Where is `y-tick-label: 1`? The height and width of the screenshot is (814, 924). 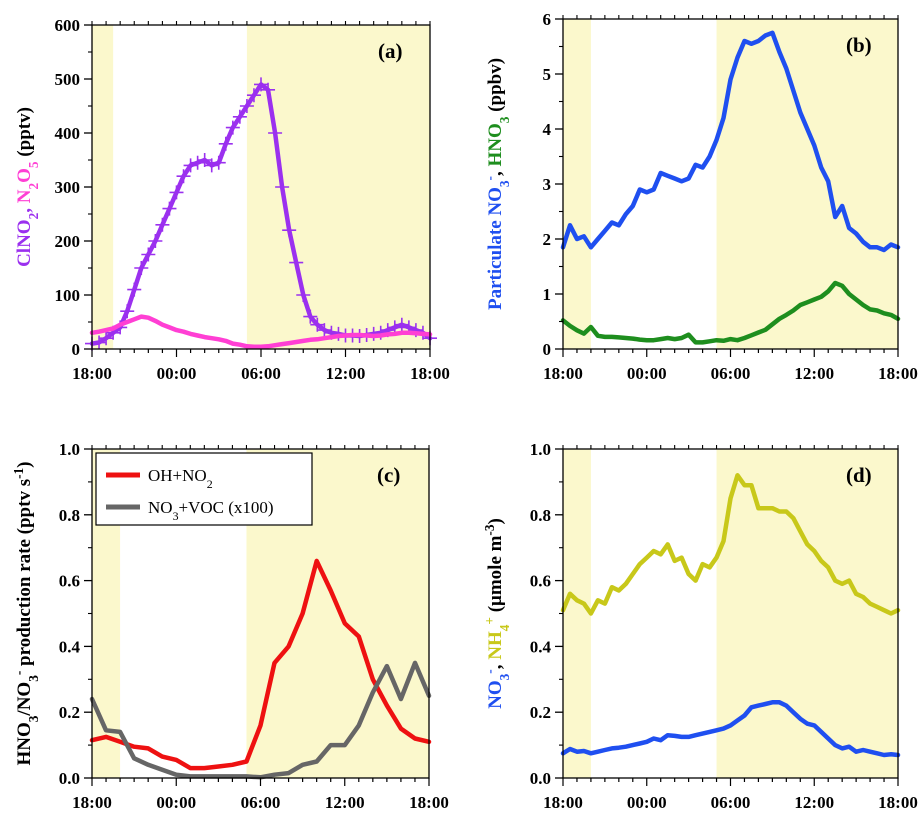 y-tick-label: 1 is located at coordinates (547, 294).